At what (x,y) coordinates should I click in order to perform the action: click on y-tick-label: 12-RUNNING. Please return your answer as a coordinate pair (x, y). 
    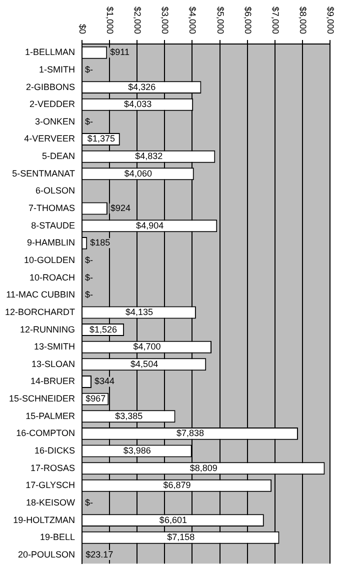
    Looking at the image, I should click on (48, 329).